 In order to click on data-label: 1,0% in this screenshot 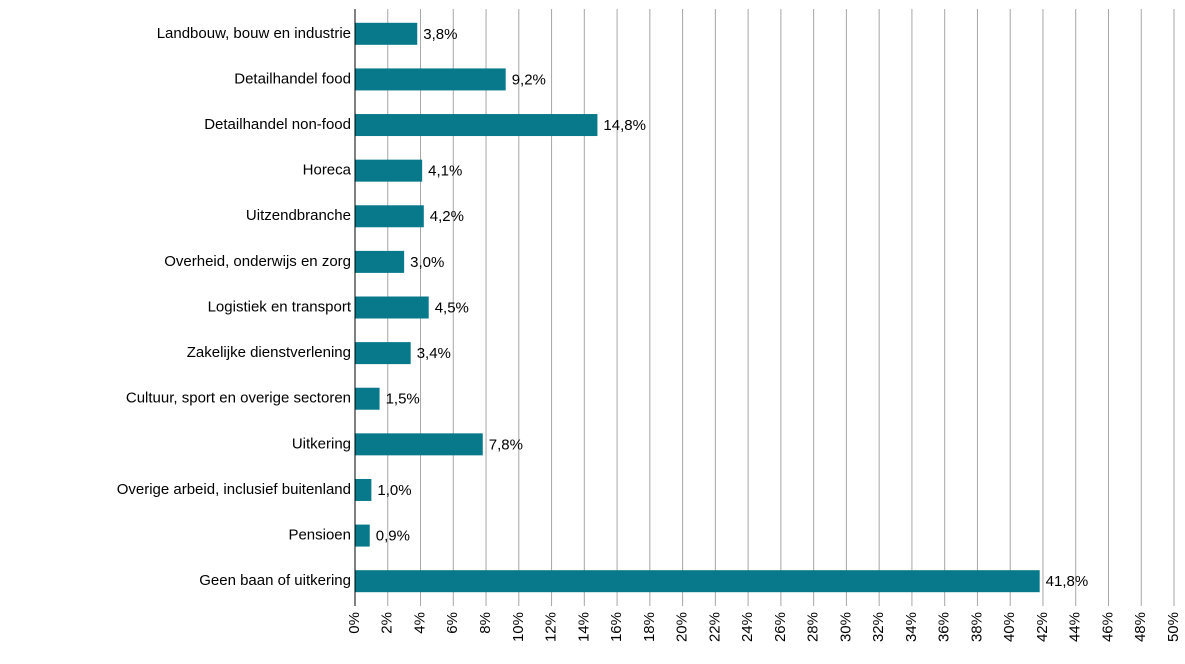, I will do `click(394, 490)`.